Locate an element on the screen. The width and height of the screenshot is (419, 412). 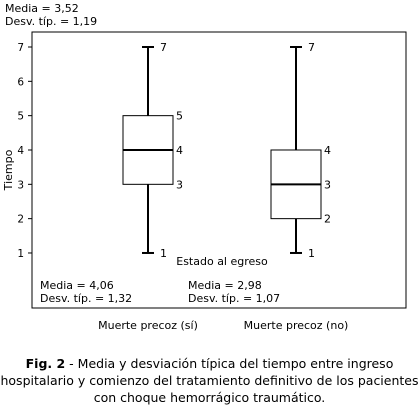
y-tick-label: 5 is located at coordinates (20, 117).